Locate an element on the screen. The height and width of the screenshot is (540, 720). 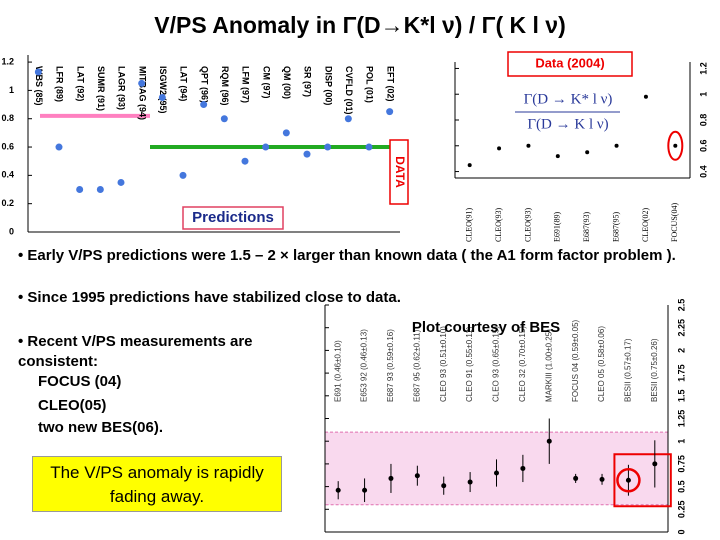
category-label: BESII (0.57±0.17) is located at coordinates (628, 370).